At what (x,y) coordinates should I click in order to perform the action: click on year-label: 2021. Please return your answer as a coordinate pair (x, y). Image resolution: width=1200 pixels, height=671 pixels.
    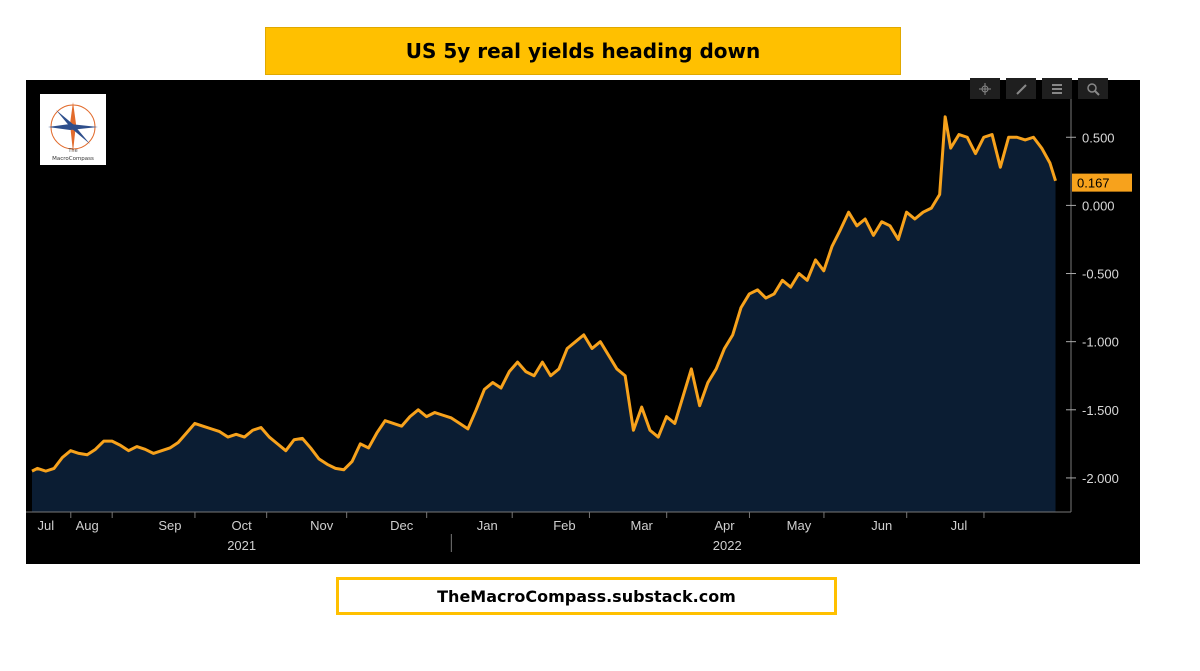
    Looking at the image, I should click on (241, 545).